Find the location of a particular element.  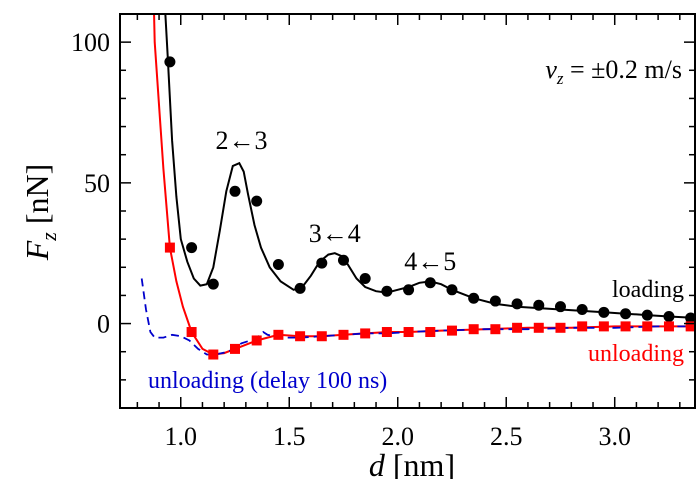

x-tick-label: 1.0 is located at coordinates (181, 436).